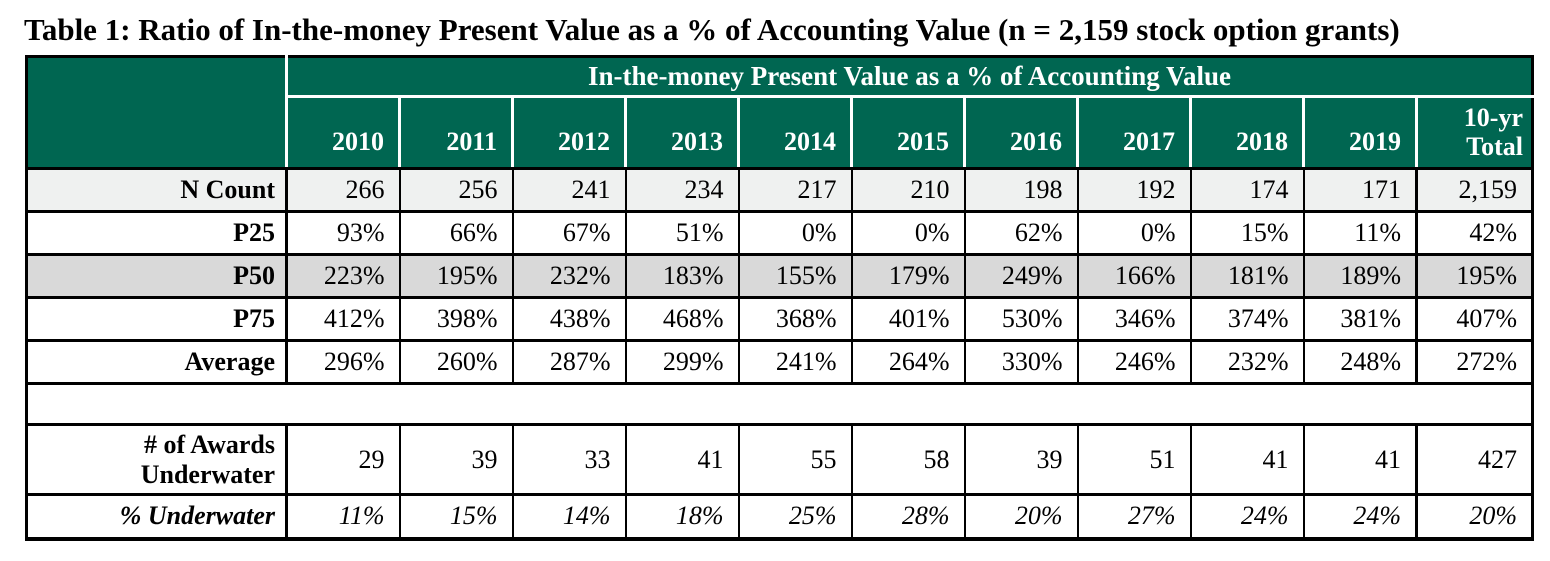 This screenshot has height=561, width=1550. What do you see at coordinates (795, 516) in the screenshot?
I see `cell: 25%` at bounding box center [795, 516].